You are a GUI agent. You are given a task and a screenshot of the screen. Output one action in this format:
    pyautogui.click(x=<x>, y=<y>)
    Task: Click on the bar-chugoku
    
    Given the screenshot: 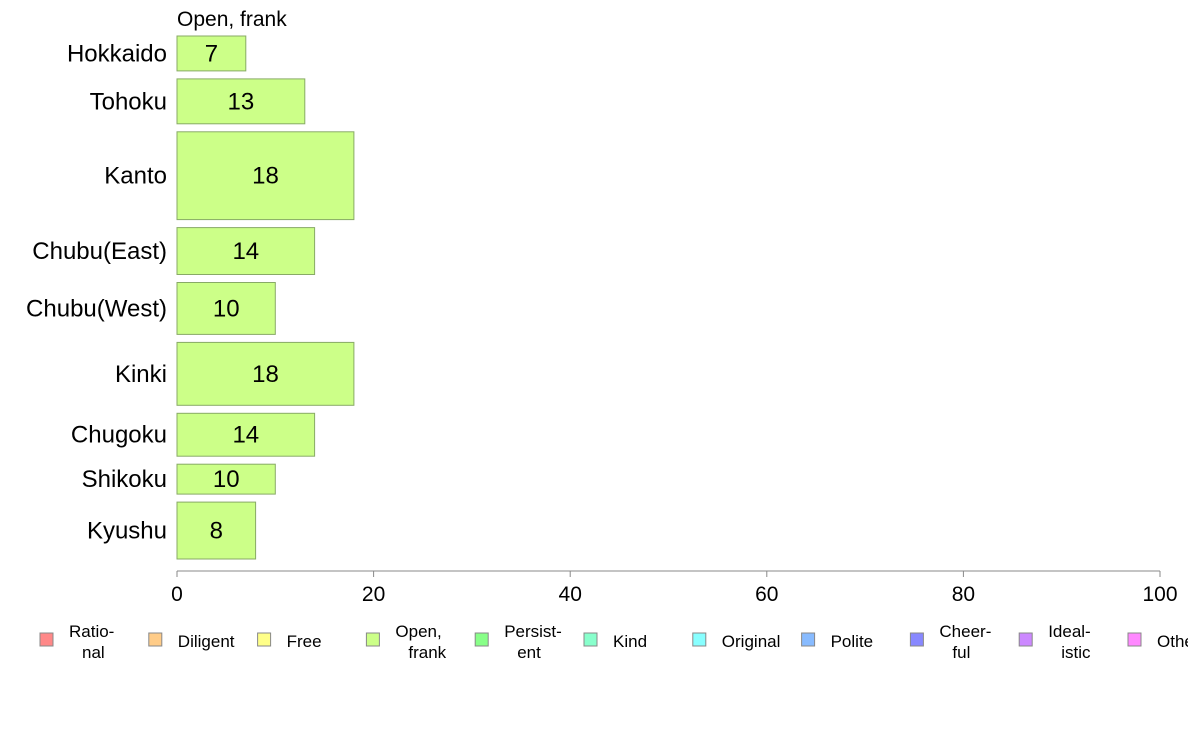 What is the action you would take?
    pyautogui.click(x=246, y=434)
    